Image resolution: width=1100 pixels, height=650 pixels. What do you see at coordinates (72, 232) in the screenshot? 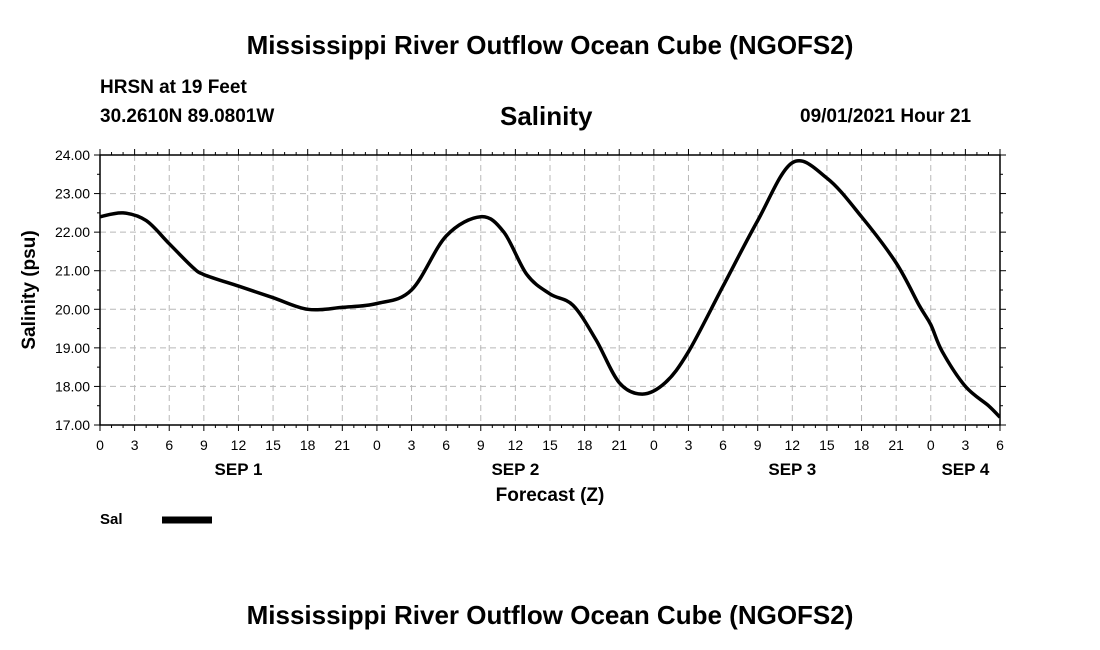
I see `y-tick-label: 22.00` at bounding box center [72, 232].